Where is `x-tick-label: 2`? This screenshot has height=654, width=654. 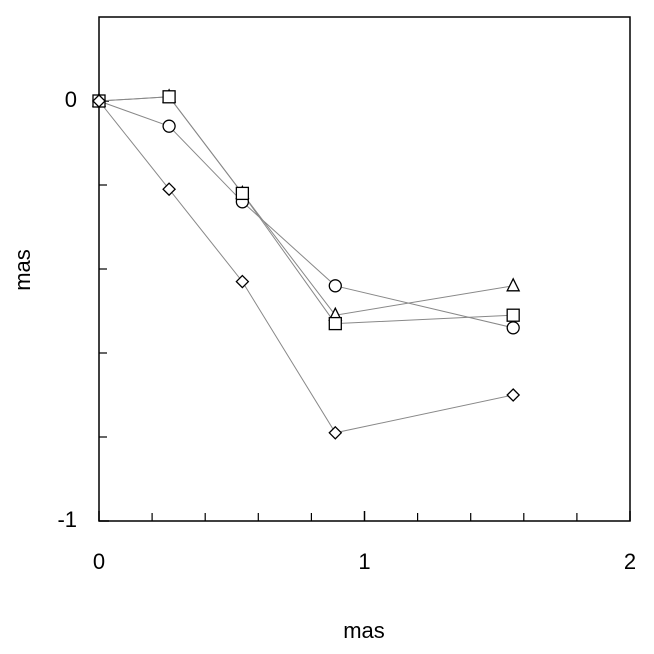 x-tick-label: 2 is located at coordinates (630, 561).